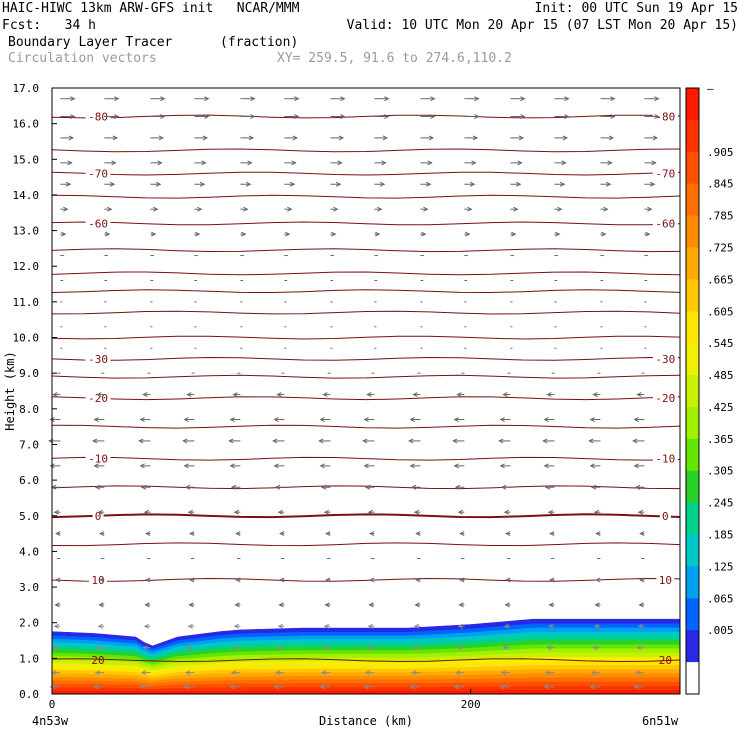  What do you see at coordinates (720, 375) in the screenshot?
I see `colorbar-label: .485` at bounding box center [720, 375].